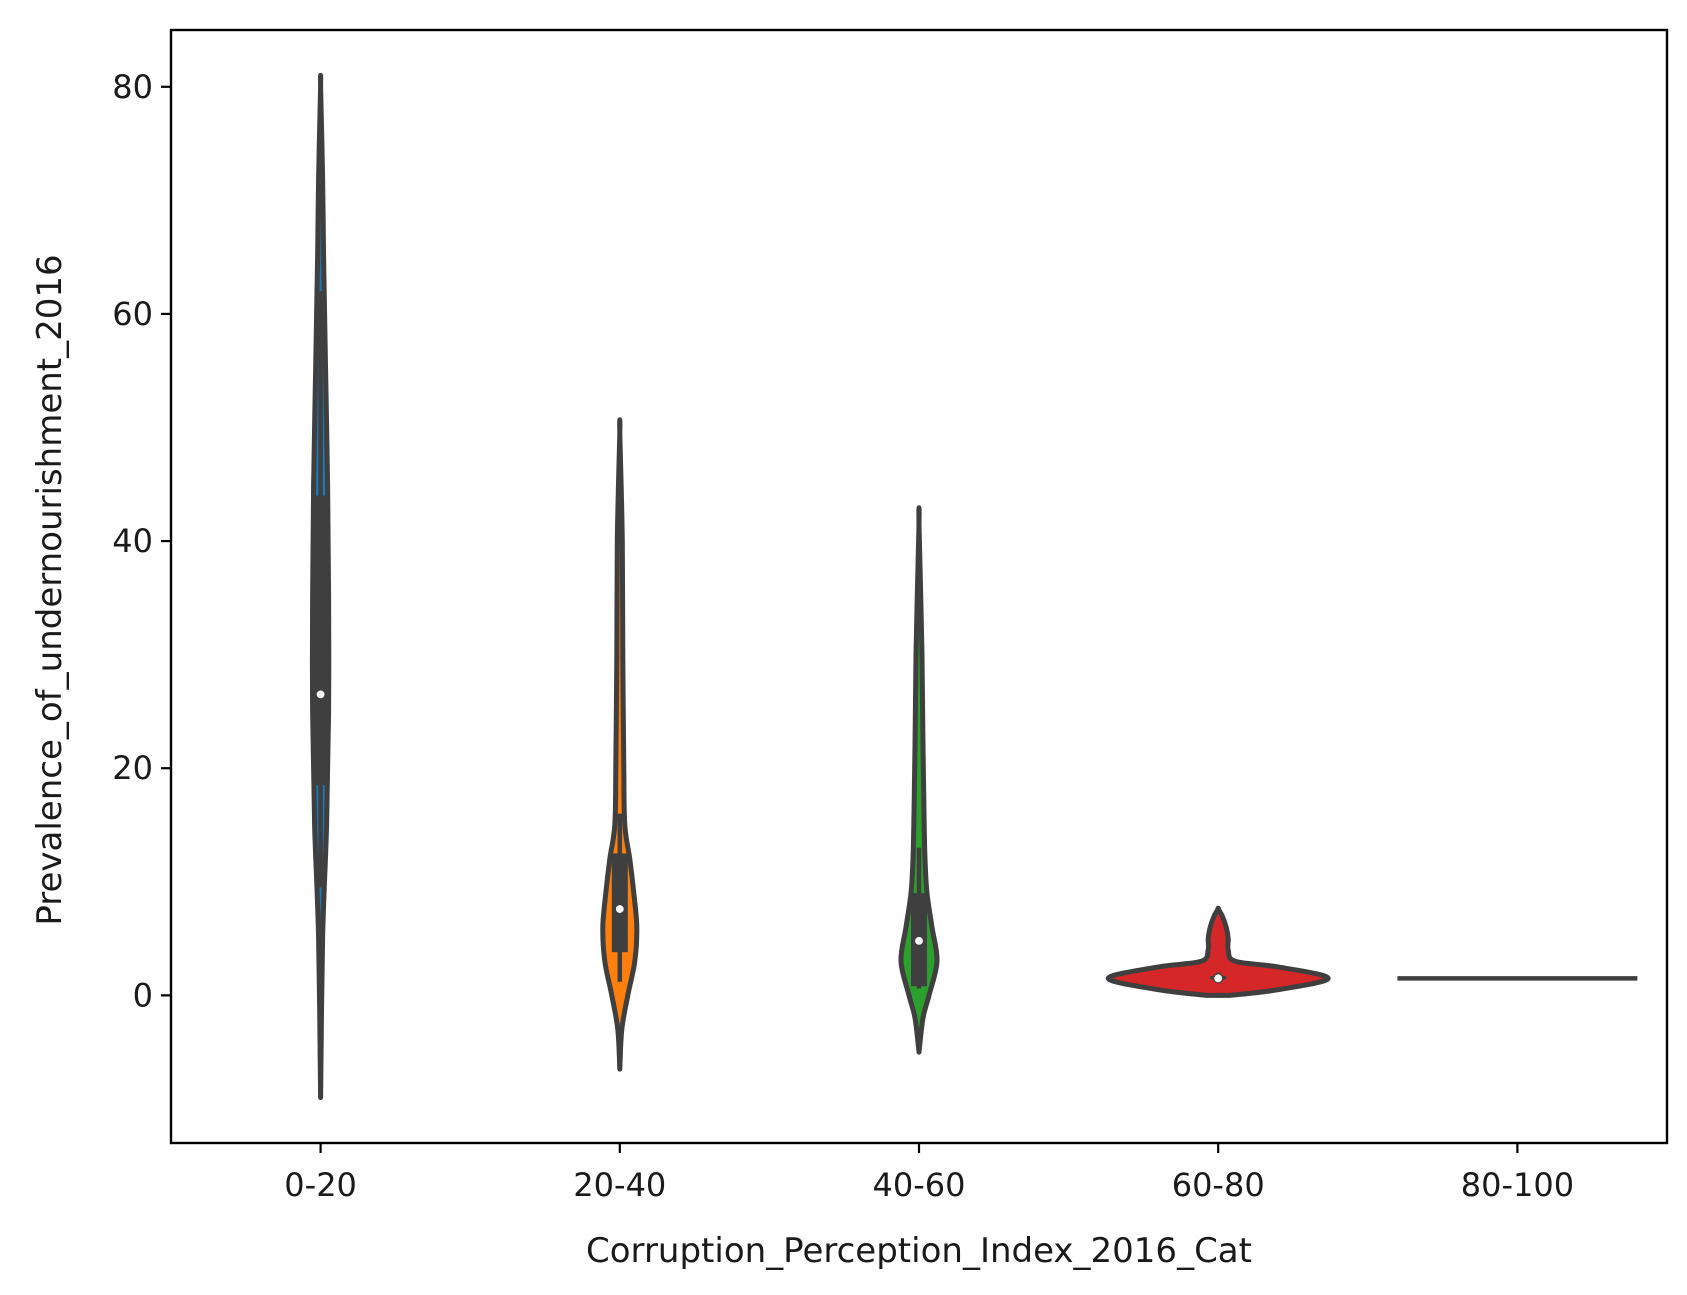  Describe the element at coordinates (132, 768) in the screenshot. I see `y-tick-label-20: 20` at that location.